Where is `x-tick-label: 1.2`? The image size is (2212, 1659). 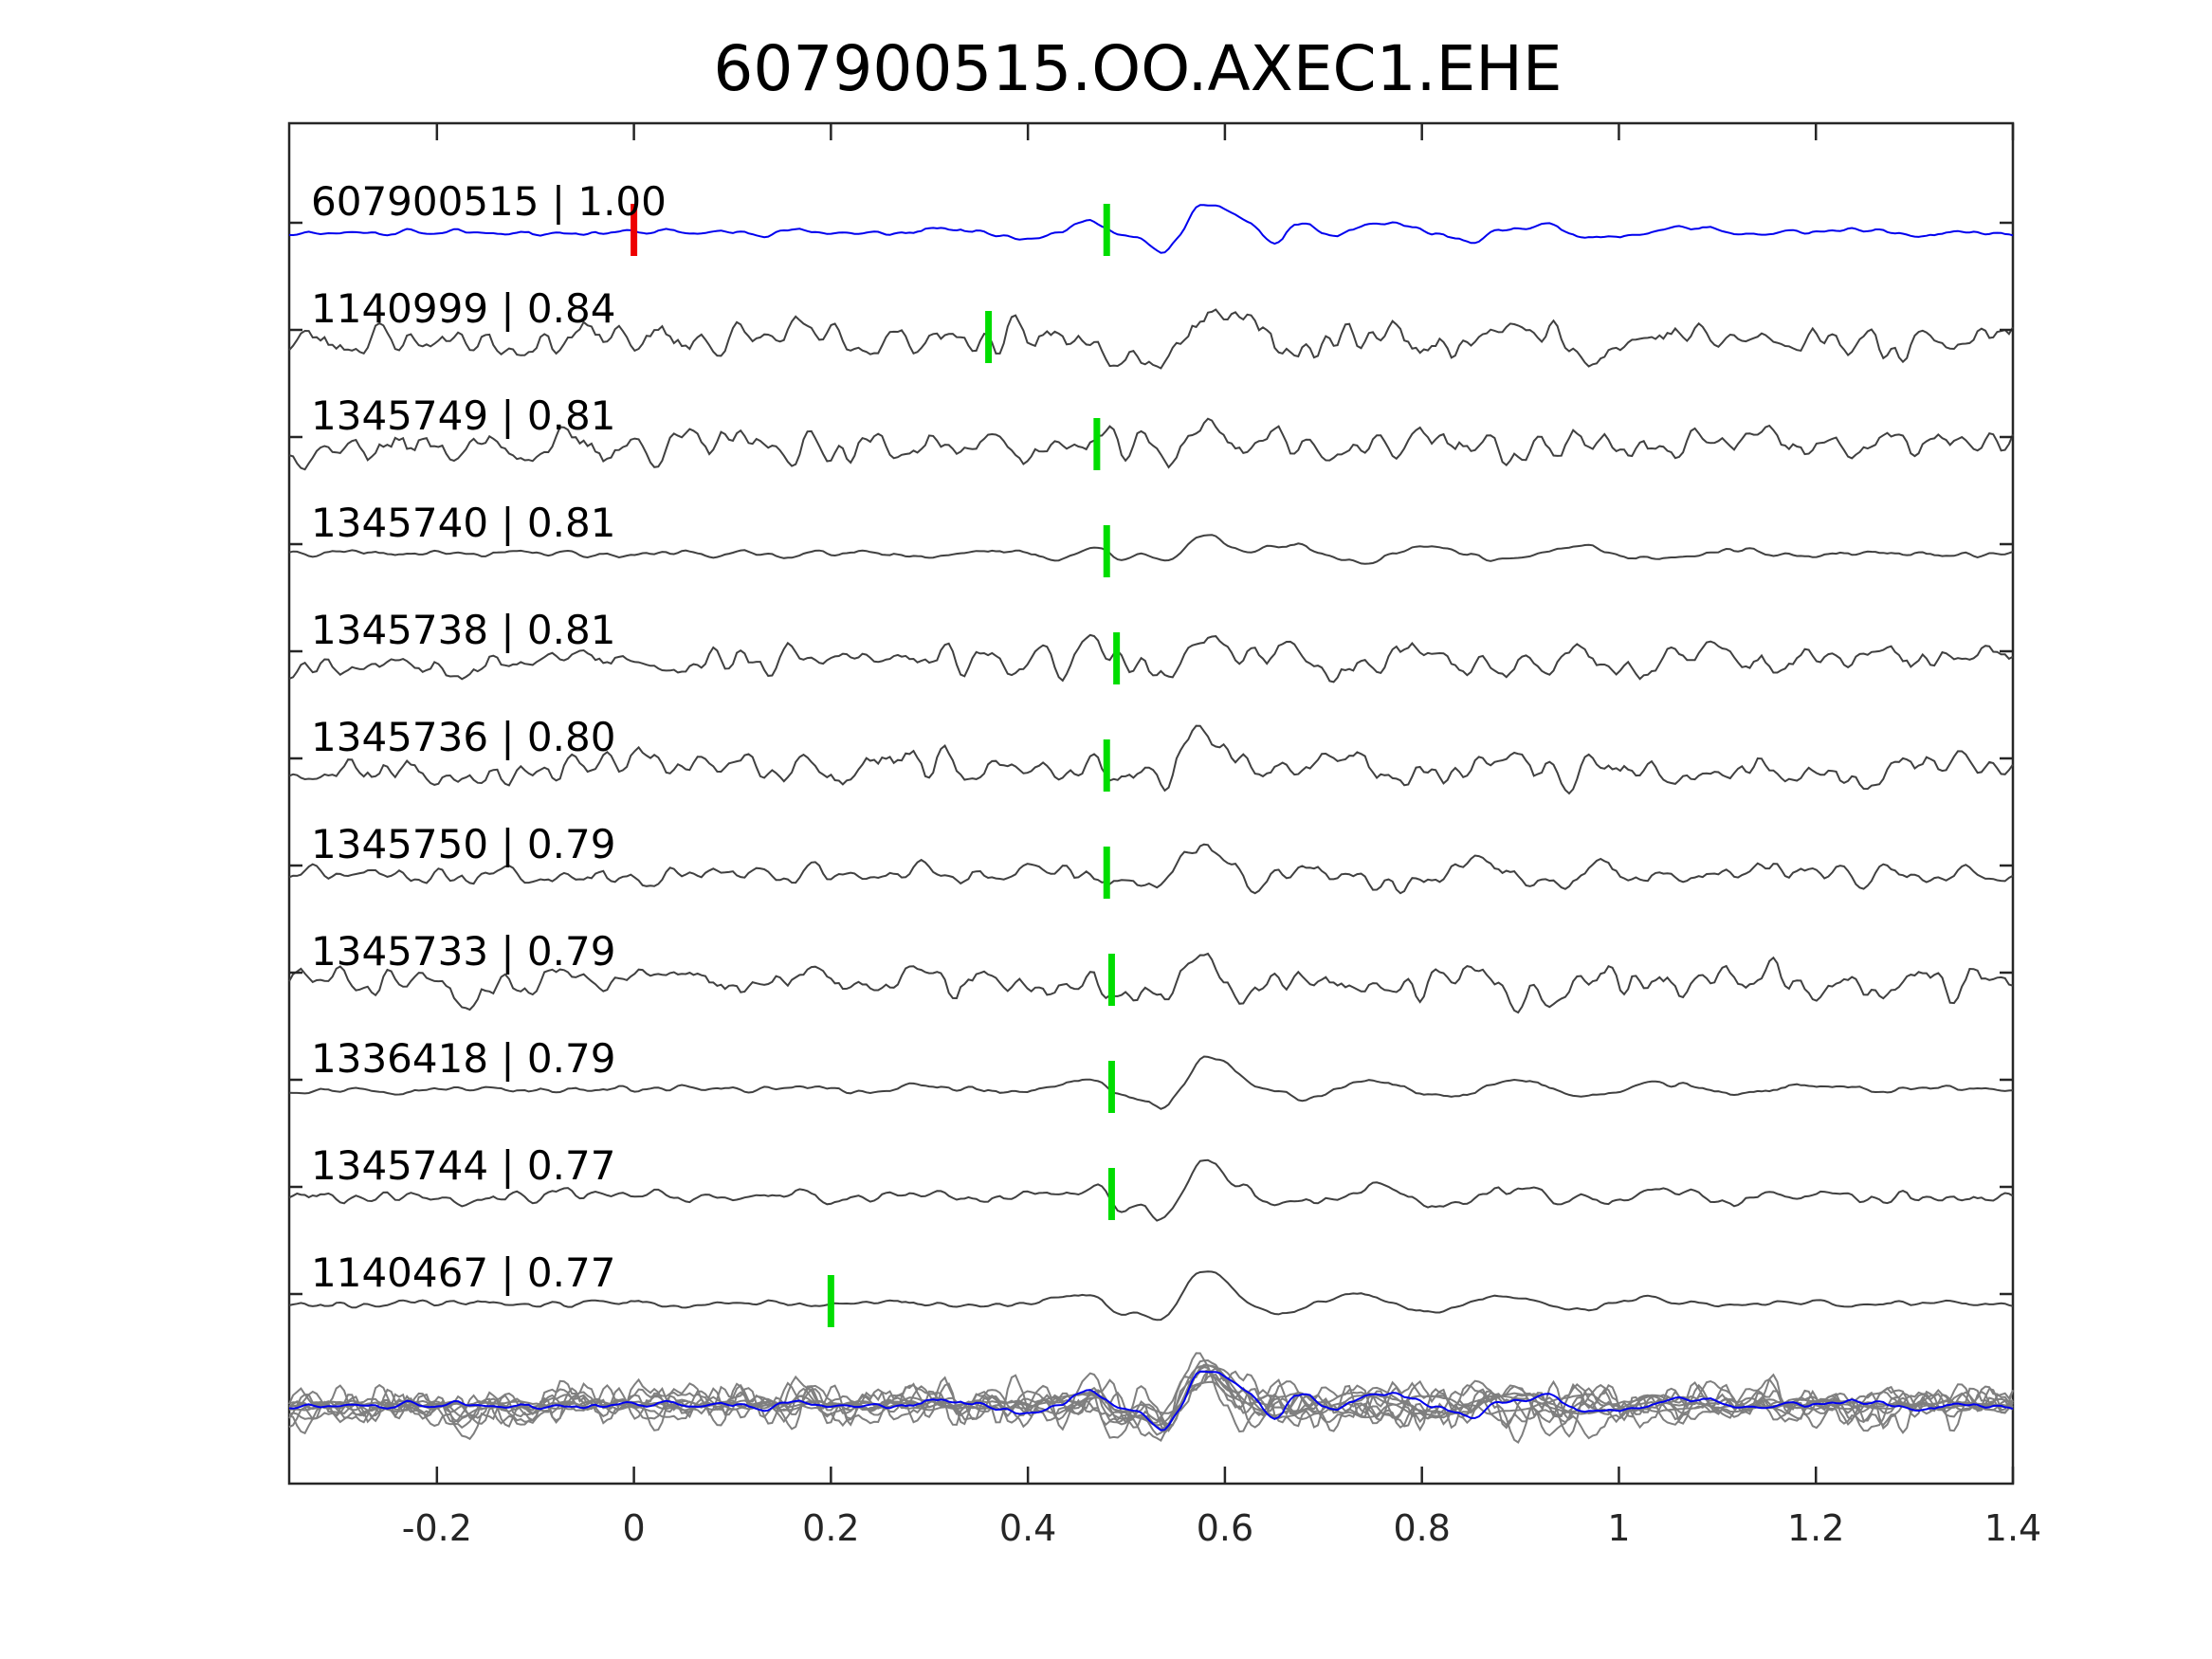 x-tick-label: 1.2 is located at coordinates (1815, 1528).